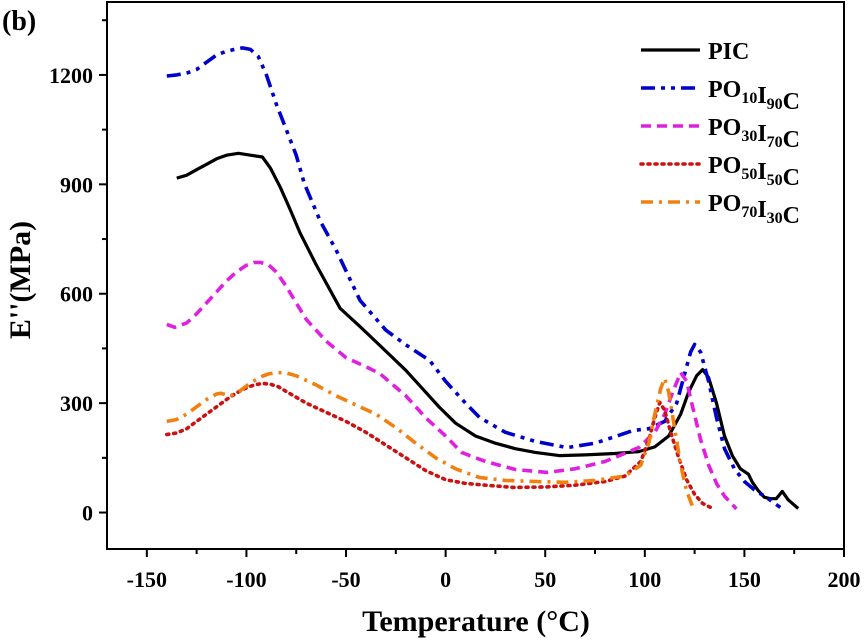  Describe the element at coordinates (71, 75) in the screenshot. I see `y-tick-label: 1200` at that location.